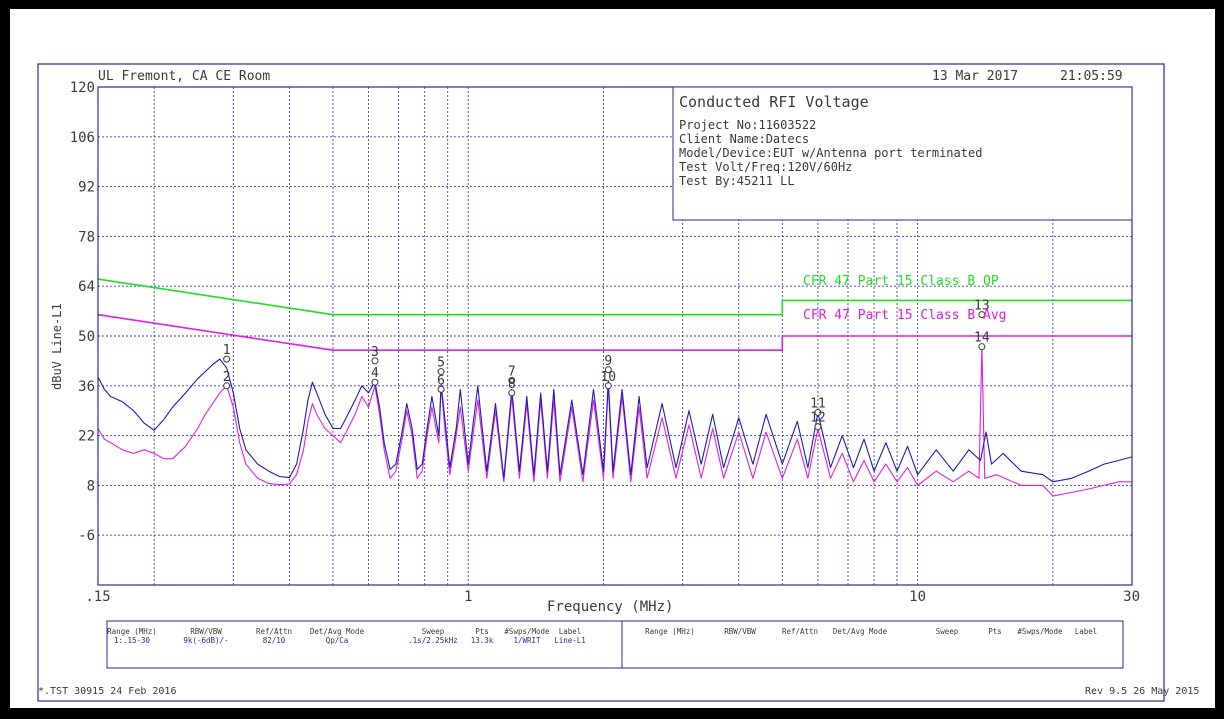  I want to click on y-tick-label: 36, so click(86, 387).